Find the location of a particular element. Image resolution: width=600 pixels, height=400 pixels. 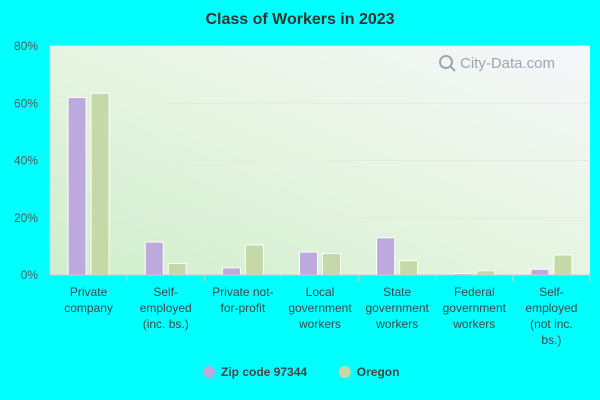

y-tick-label: 80% is located at coordinates (26, 46).